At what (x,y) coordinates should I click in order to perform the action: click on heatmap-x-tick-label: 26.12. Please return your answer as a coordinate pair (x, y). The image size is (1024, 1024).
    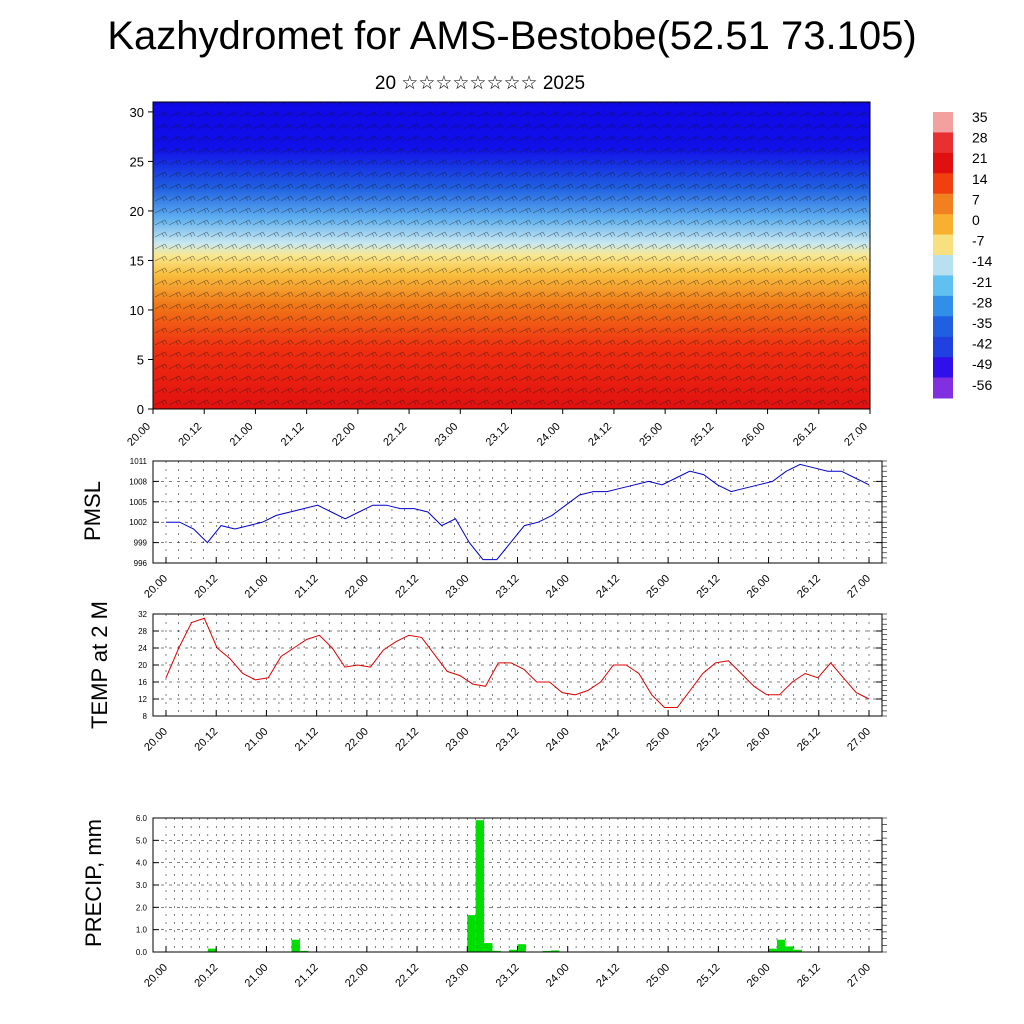
    Looking at the image, I should click on (805, 435).